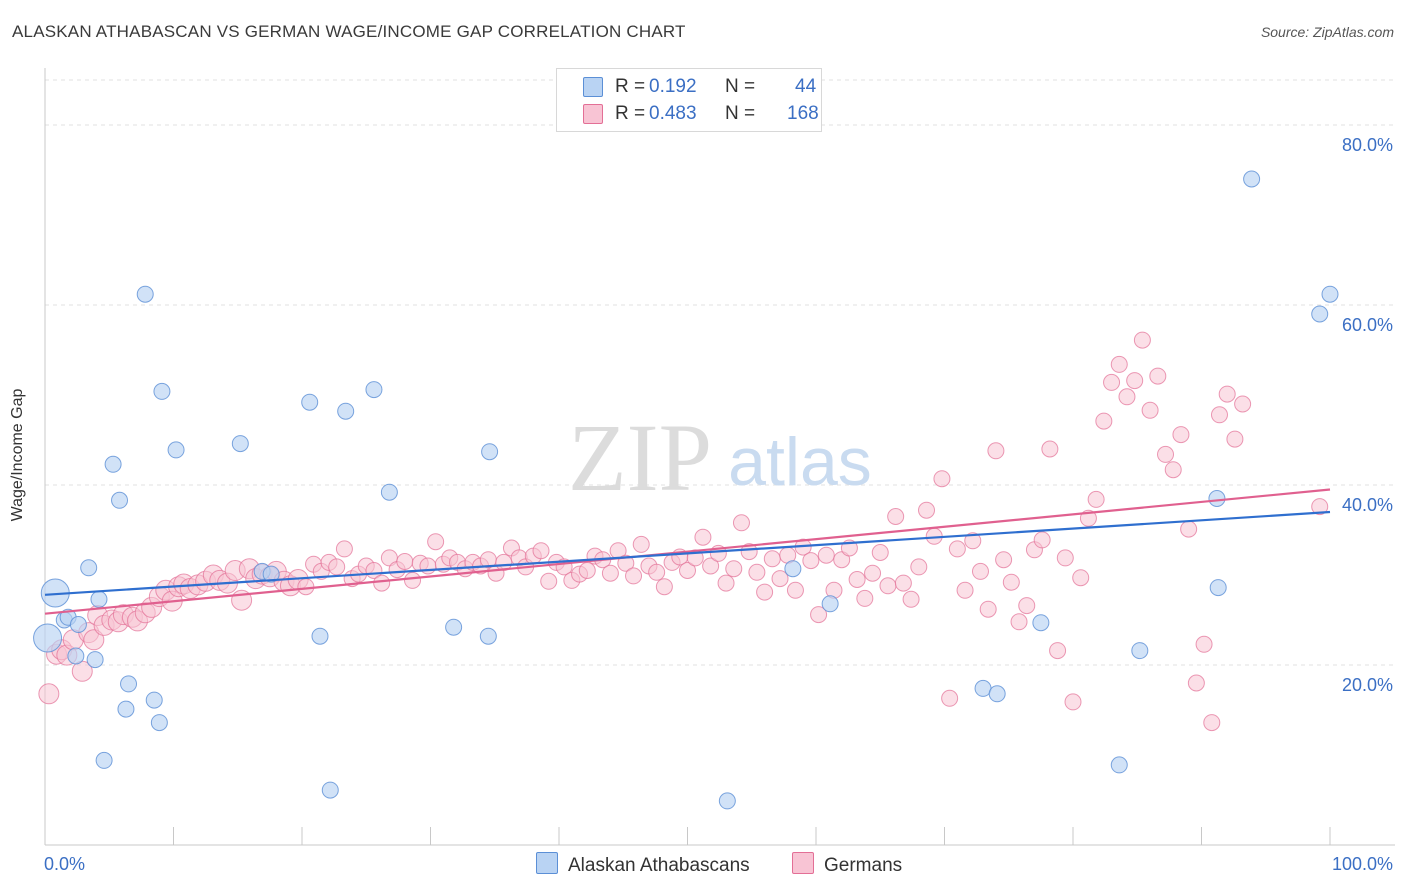  I want to click on bottom-legend-label: Alaskan Athabascans, so click(659, 865).